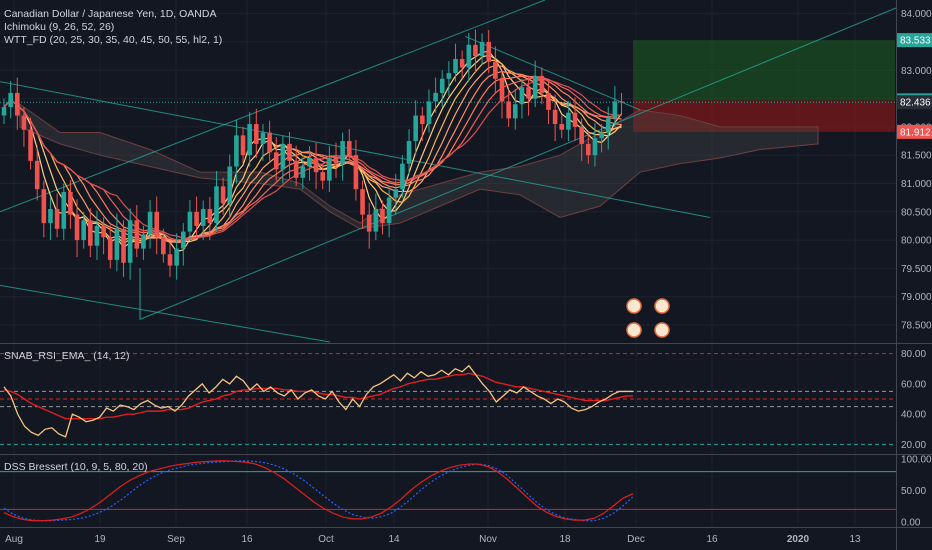 The height and width of the screenshot is (550, 932). I want to click on rsi-ema-line, so click(318, 396).